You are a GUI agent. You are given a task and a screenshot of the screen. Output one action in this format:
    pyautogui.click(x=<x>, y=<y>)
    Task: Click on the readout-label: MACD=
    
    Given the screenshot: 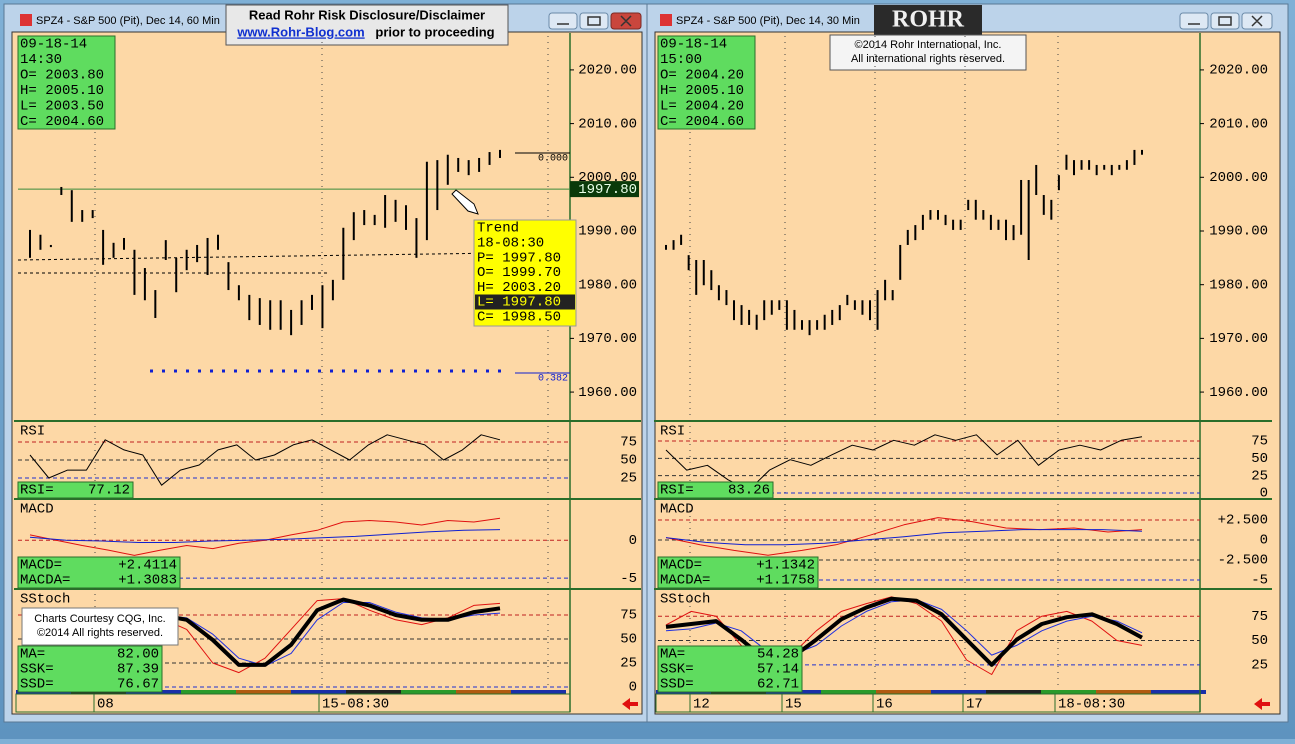 What is the action you would take?
    pyautogui.click(x=681, y=566)
    